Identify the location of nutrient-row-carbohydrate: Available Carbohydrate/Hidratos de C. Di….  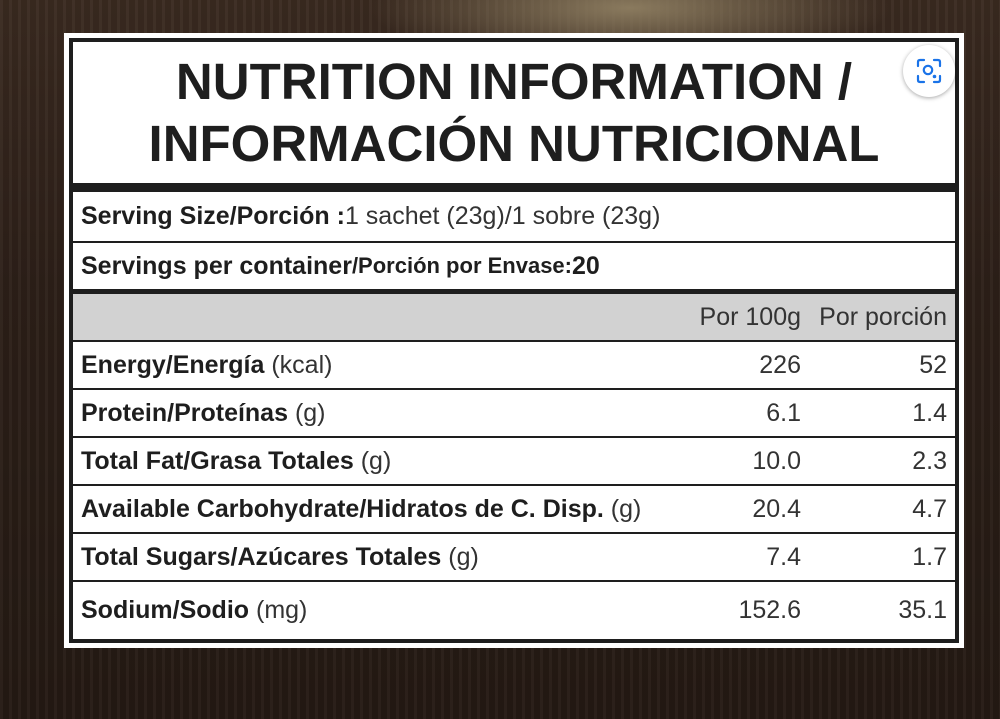
(514, 510).